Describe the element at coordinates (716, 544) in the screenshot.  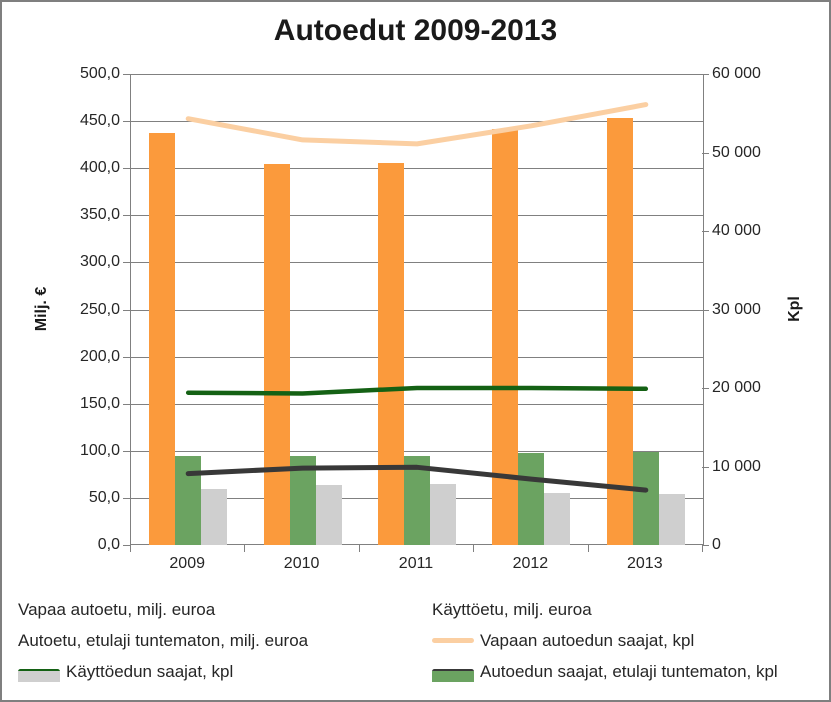
I see `y-right-tick-label: 0` at that location.